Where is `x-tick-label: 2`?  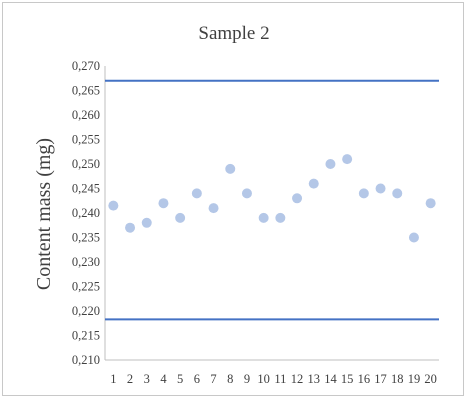
x-tick-label: 2 is located at coordinates (130, 379).